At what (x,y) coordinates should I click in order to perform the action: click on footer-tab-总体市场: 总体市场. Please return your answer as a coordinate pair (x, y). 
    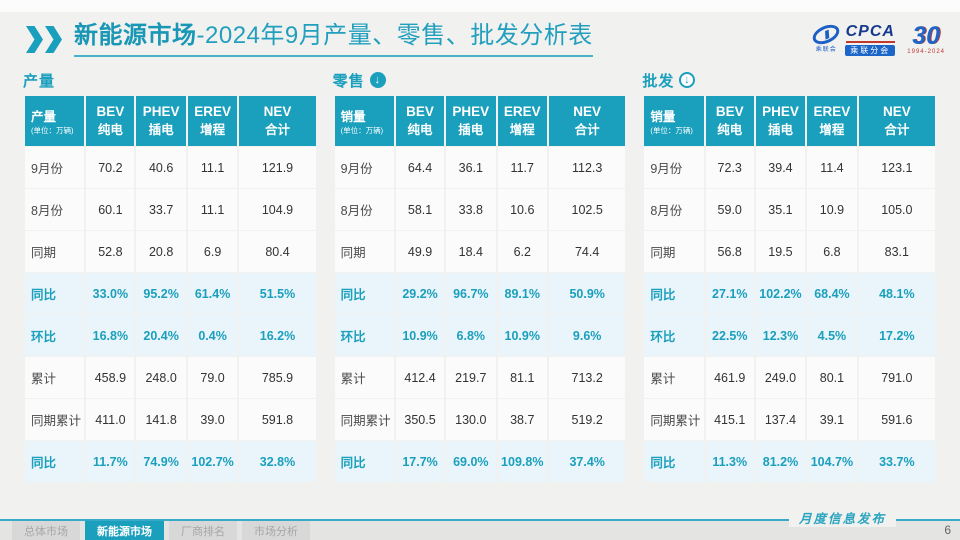
    Looking at the image, I should click on (46, 530).